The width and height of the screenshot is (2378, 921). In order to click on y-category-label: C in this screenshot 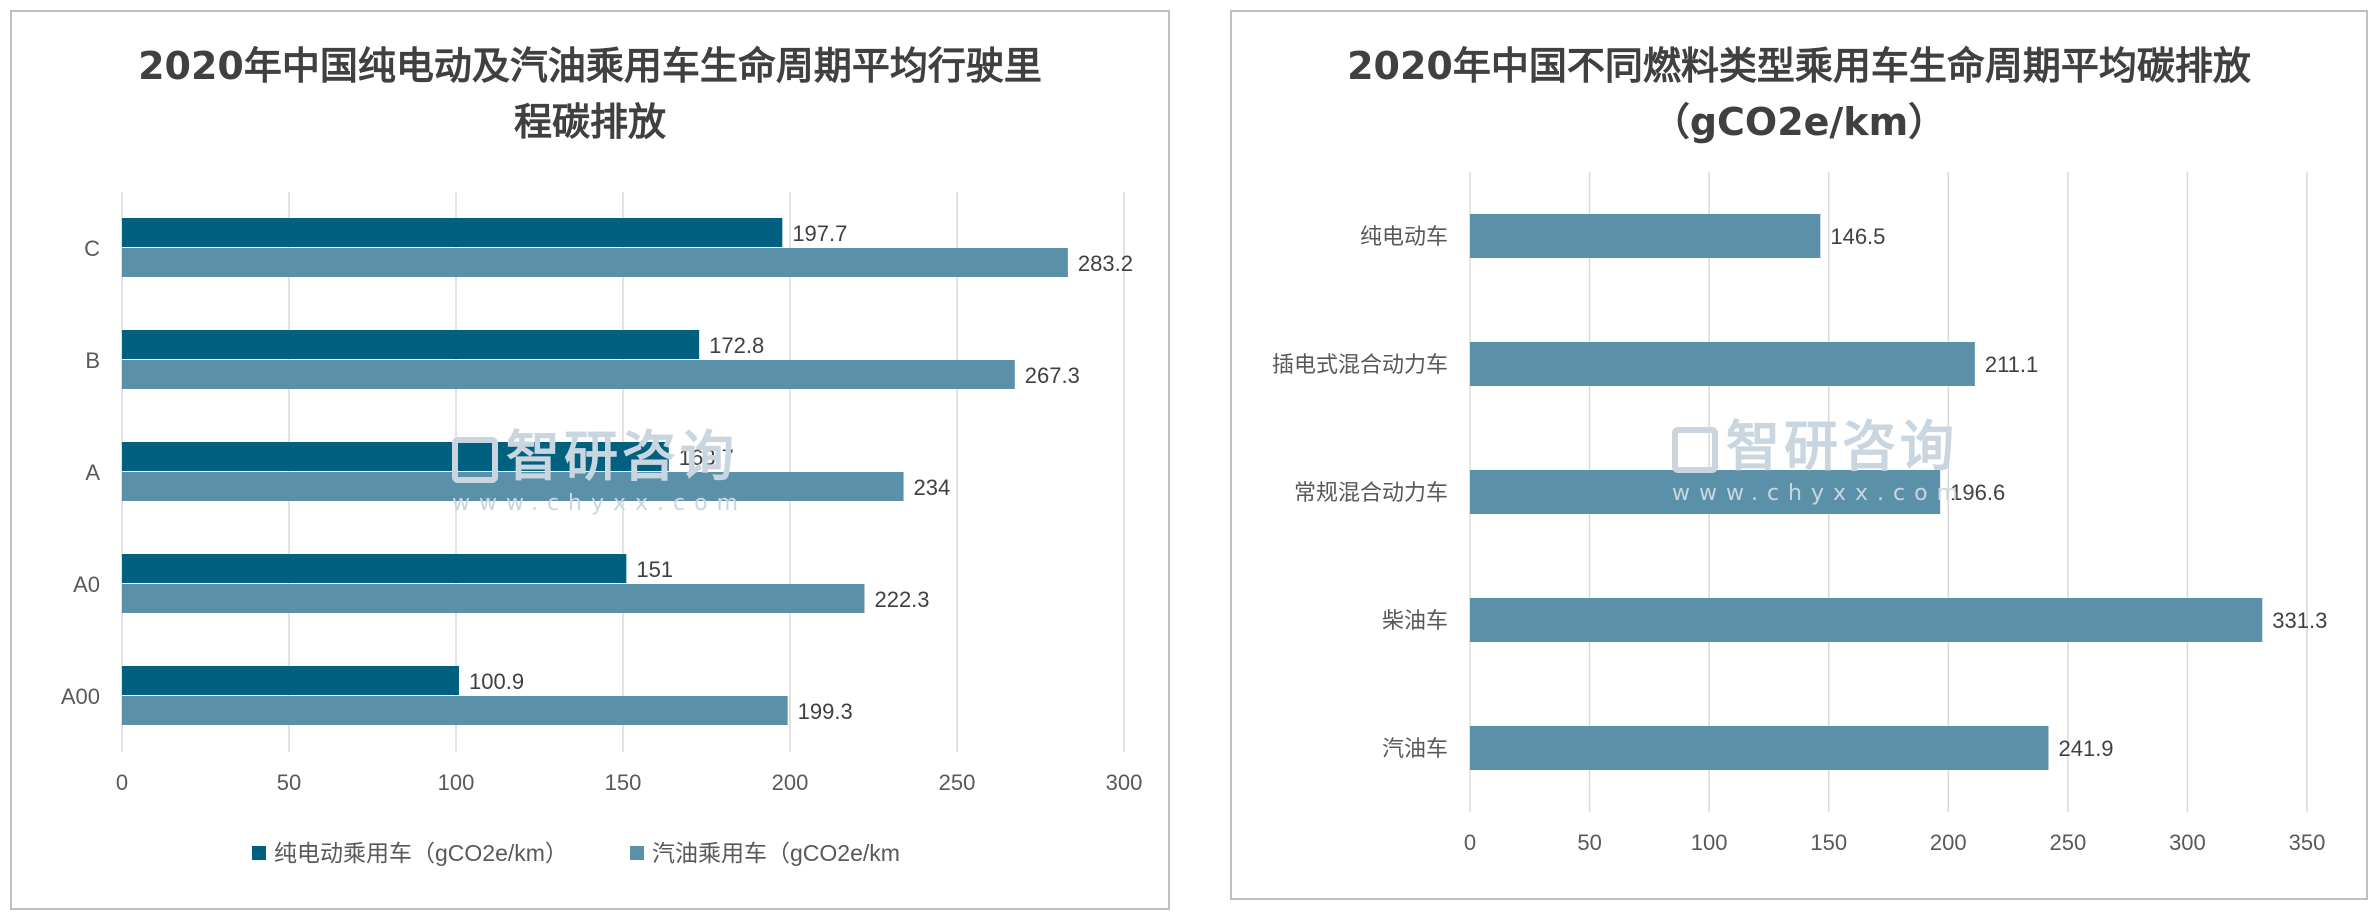, I will do `click(92, 248)`.